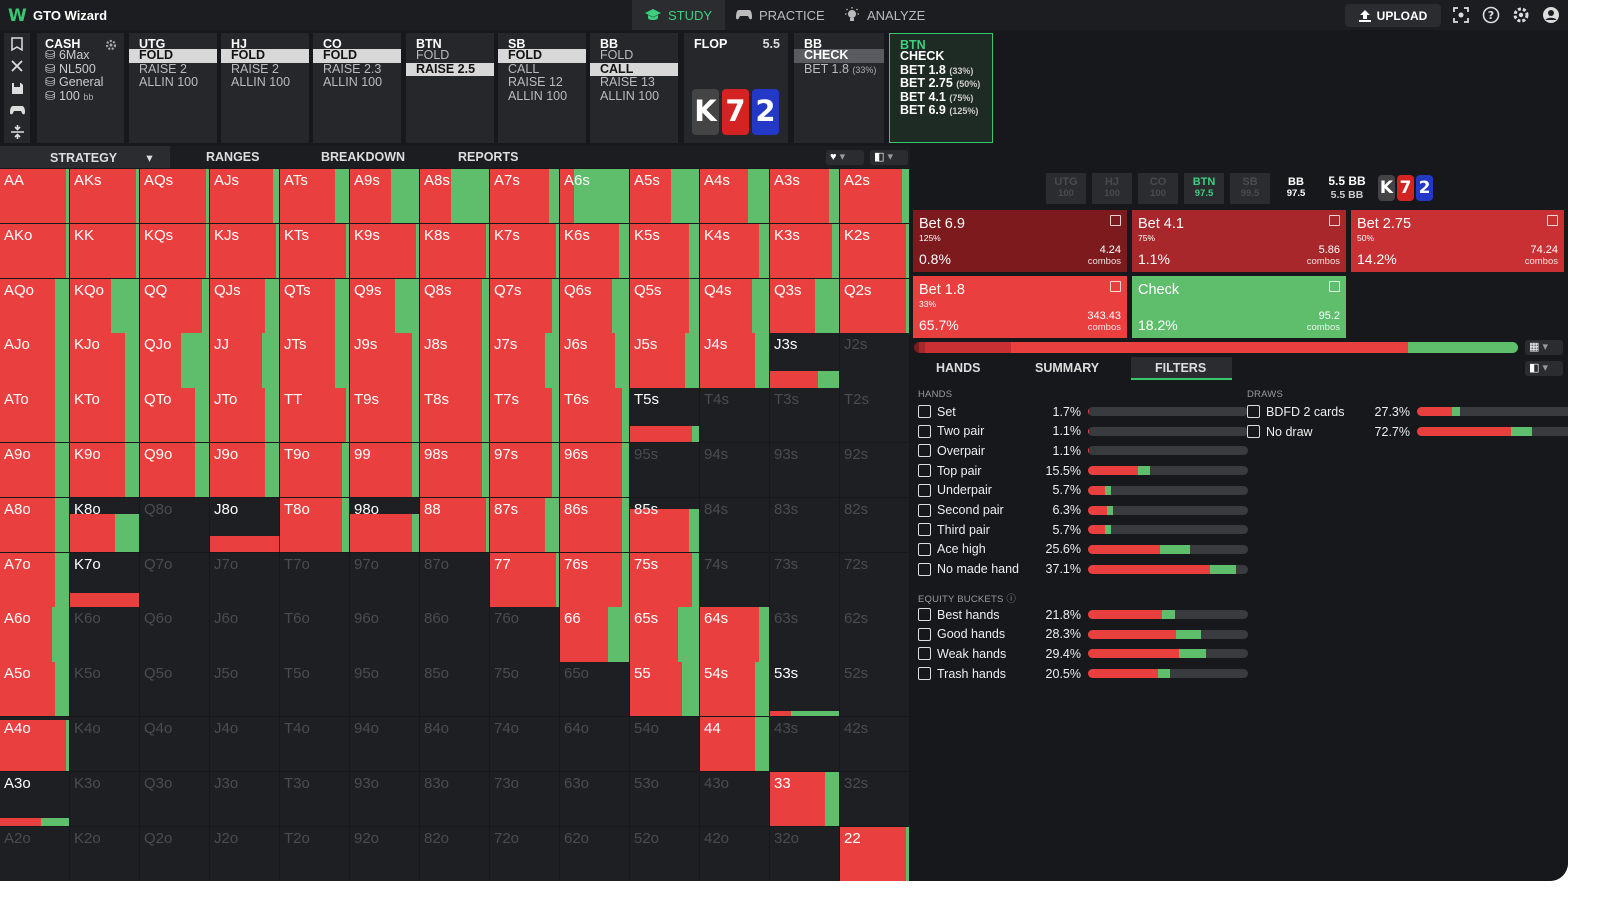 This screenshot has height=901, width=1600. I want to click on filter-row-no-draw: No draw 72.7%, so click(1407, 431).